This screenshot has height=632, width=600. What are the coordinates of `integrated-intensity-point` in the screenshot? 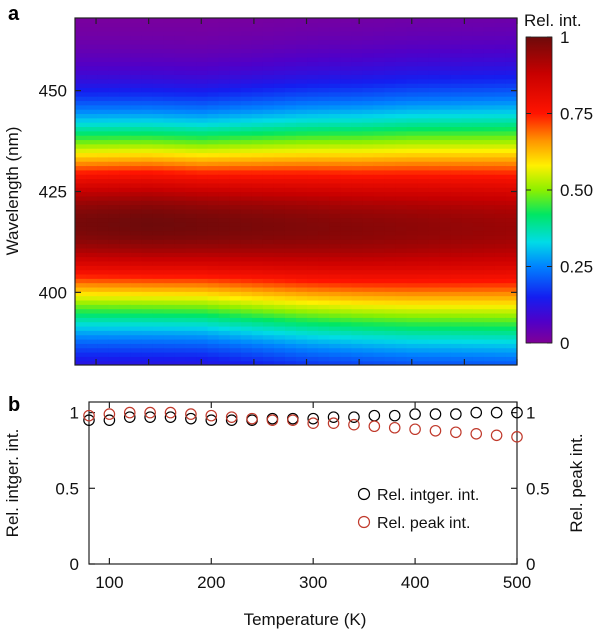 It's located at (354, 417).